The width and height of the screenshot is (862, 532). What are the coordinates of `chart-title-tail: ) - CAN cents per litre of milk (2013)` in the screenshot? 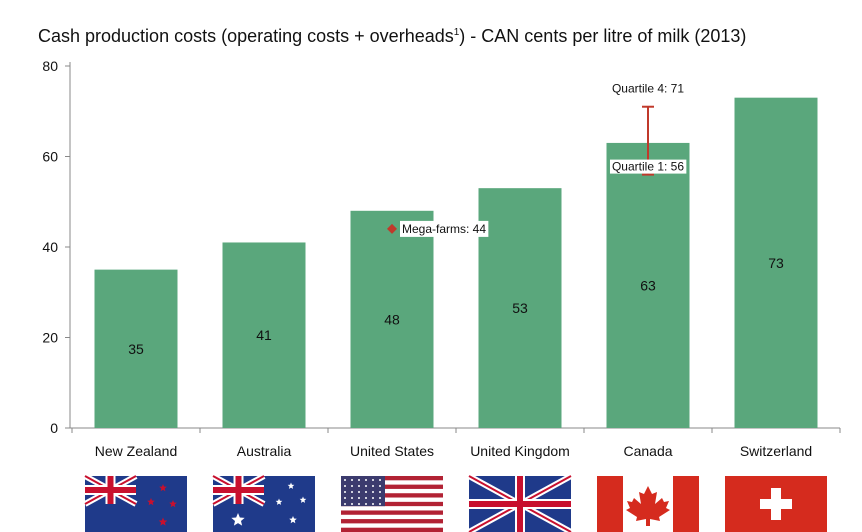 It's located at (603, 36).